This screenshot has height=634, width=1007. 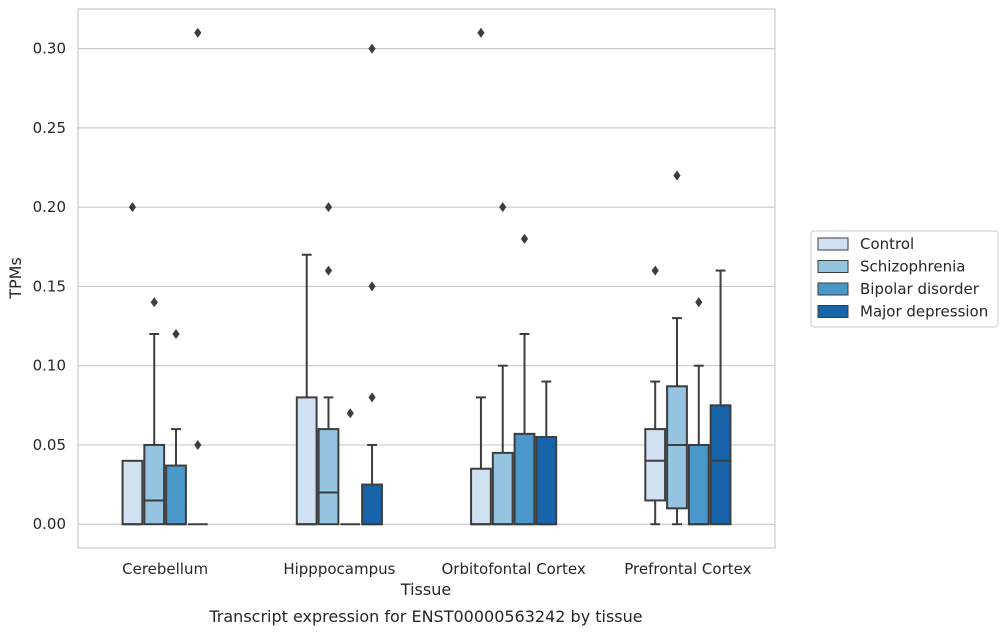 What do you see at coordinates (912, 267) in the screenshot?
I see `legend-label: Schizophrenia` at bounding box center [912, 267].